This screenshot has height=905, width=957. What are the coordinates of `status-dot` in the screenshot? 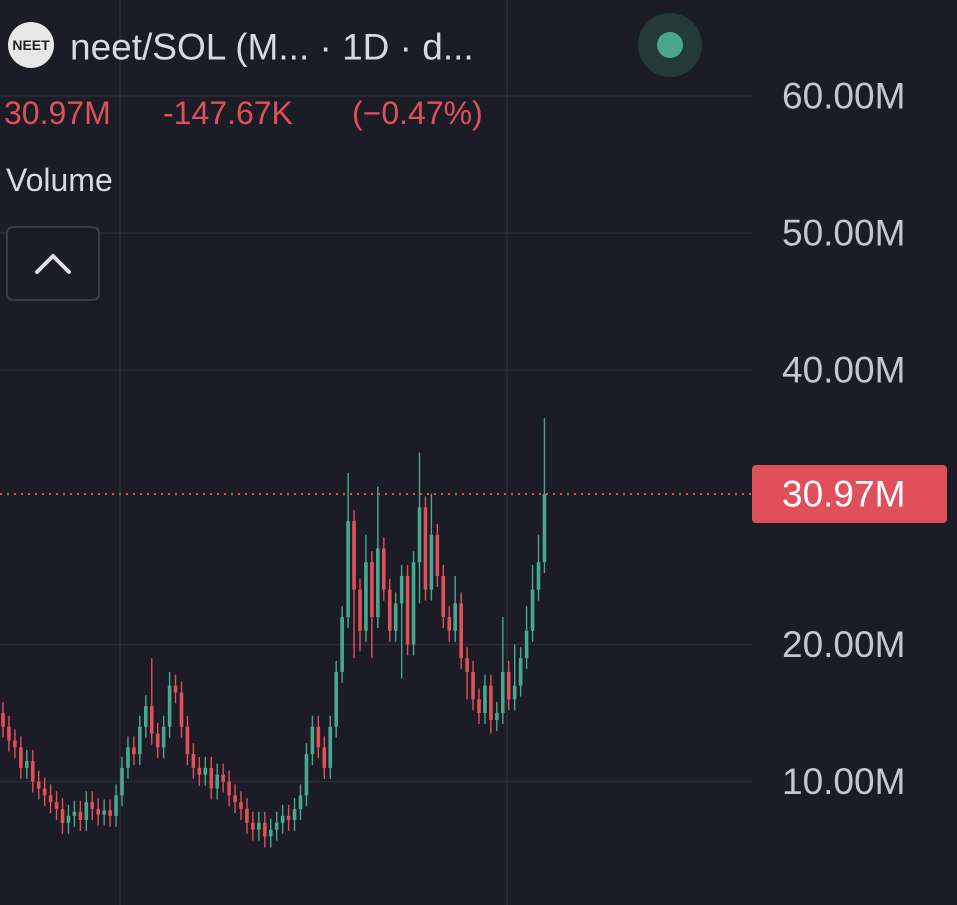 It's located at (670, 45).